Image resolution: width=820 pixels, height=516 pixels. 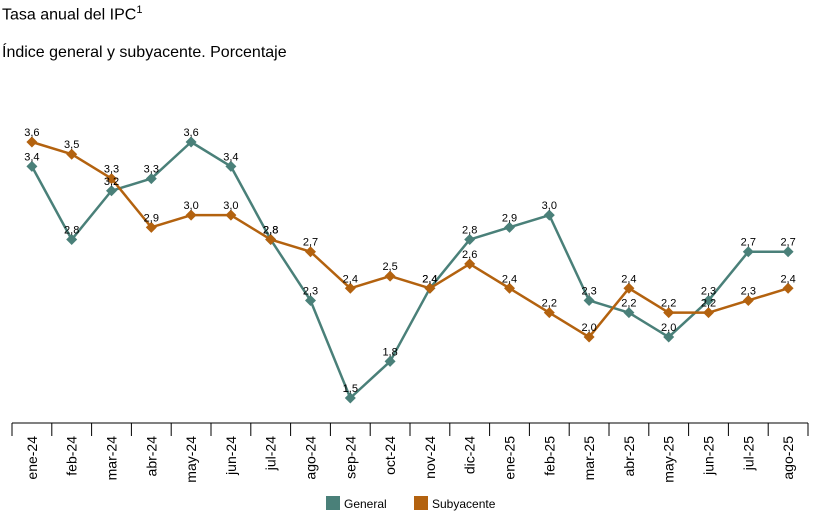 I want to click on data-label-subyacente: 3,0, so click(x=230, y=206).